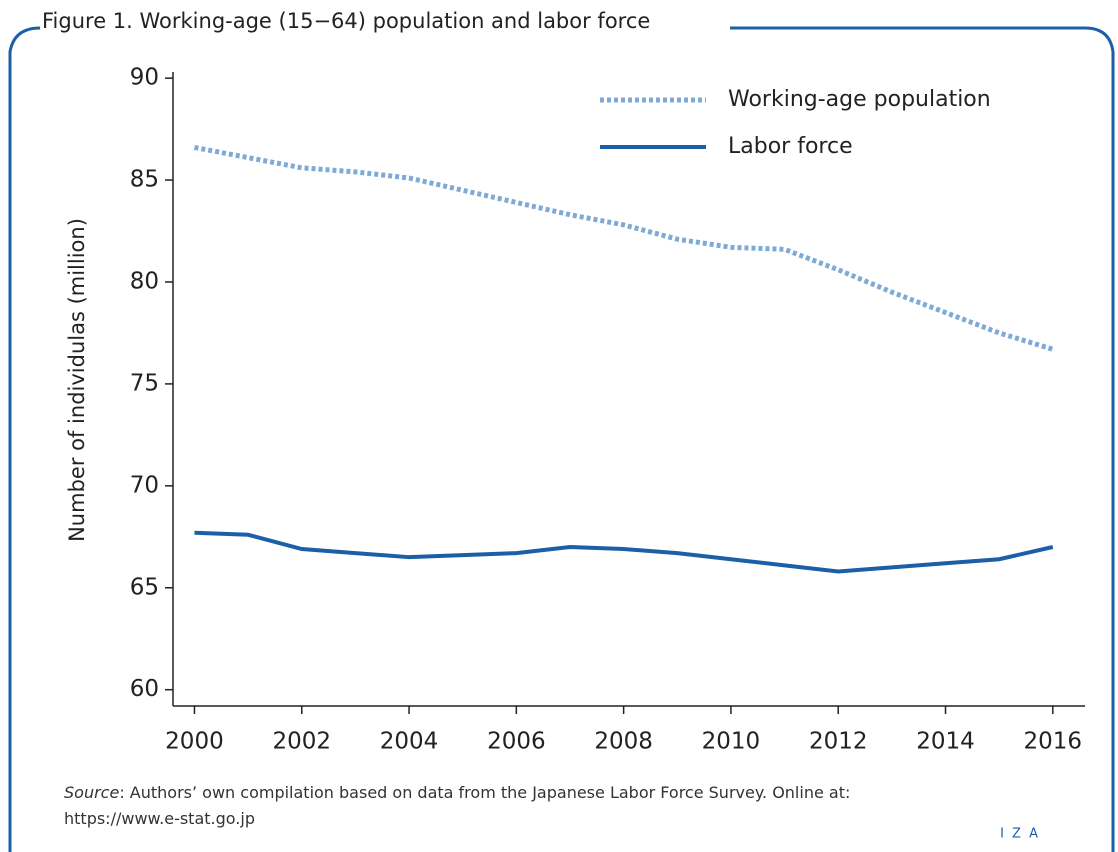 The height and width of the screenshot is (852, 1118). I want to click on x-tick-label: 2012, so click(838, 742).